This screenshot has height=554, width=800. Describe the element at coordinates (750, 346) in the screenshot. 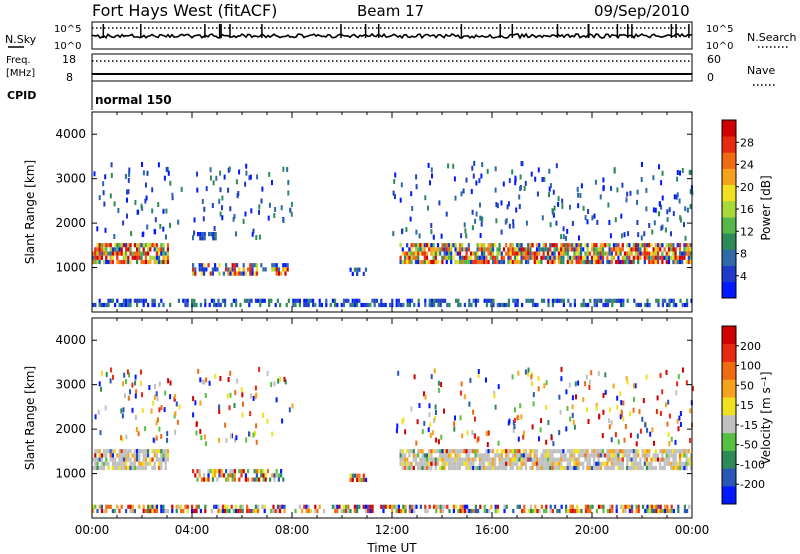

I see `colorbar-tick-label: 200` at that location.